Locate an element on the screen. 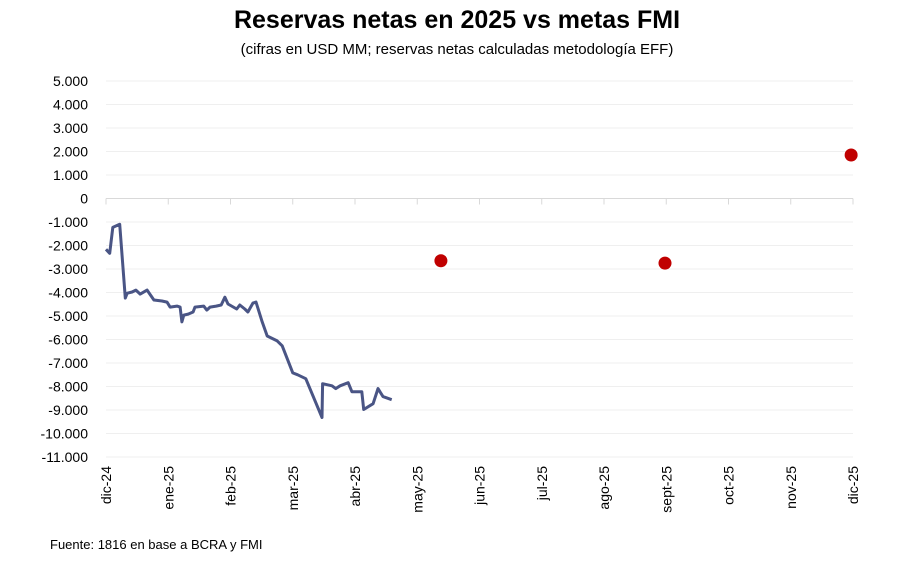 Image resolution: width=914 pixels, height=565 pixels. chart-title: Reservas netas en 2025 vs metas FMI is located at coordinates (457, 20).